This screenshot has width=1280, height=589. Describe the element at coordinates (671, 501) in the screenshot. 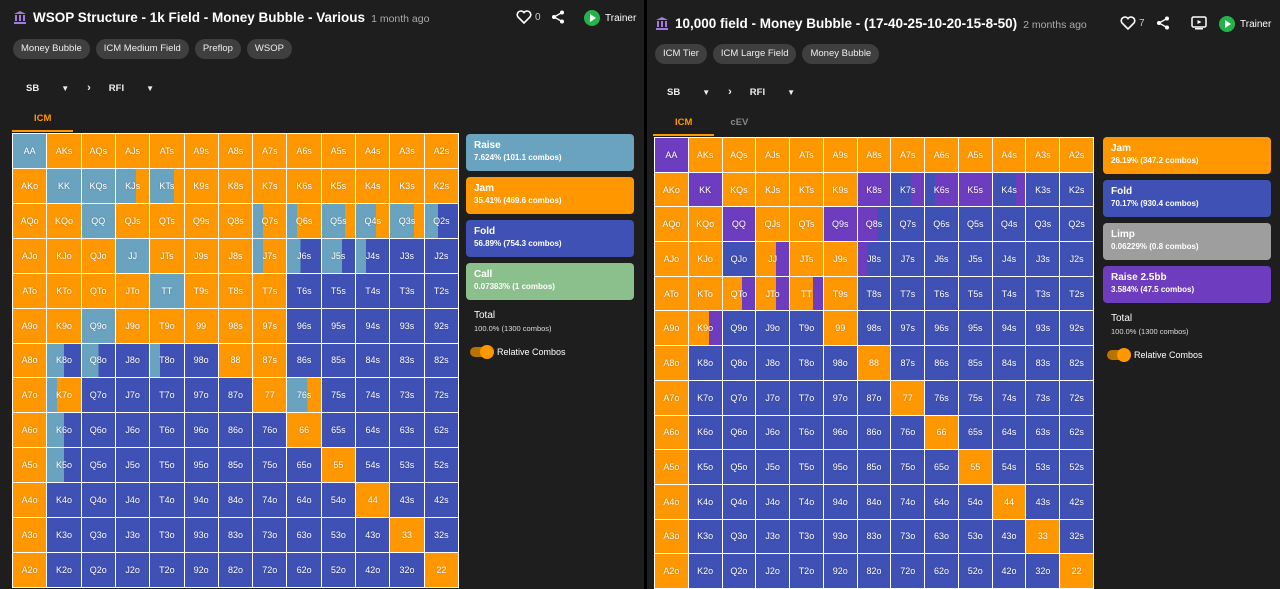

I see `hand-cell: A4o` at that location.